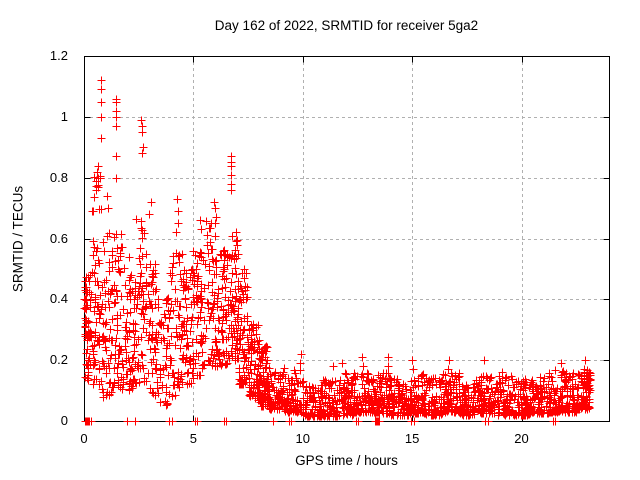 This screenshot has width=640, height=480. Describe the element at coordinates (84, 438) in the screenshot. I see `x-tick-label: 0` at that location.